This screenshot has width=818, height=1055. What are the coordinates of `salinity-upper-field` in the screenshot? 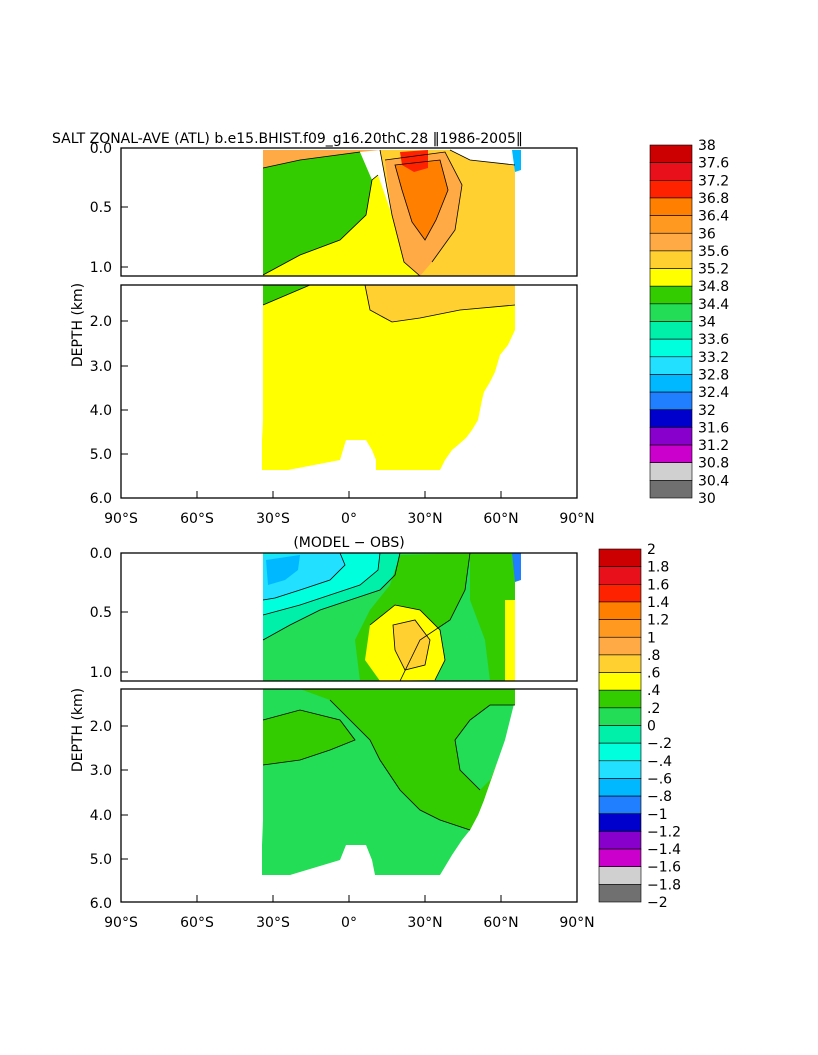 It's located at (391, 213).